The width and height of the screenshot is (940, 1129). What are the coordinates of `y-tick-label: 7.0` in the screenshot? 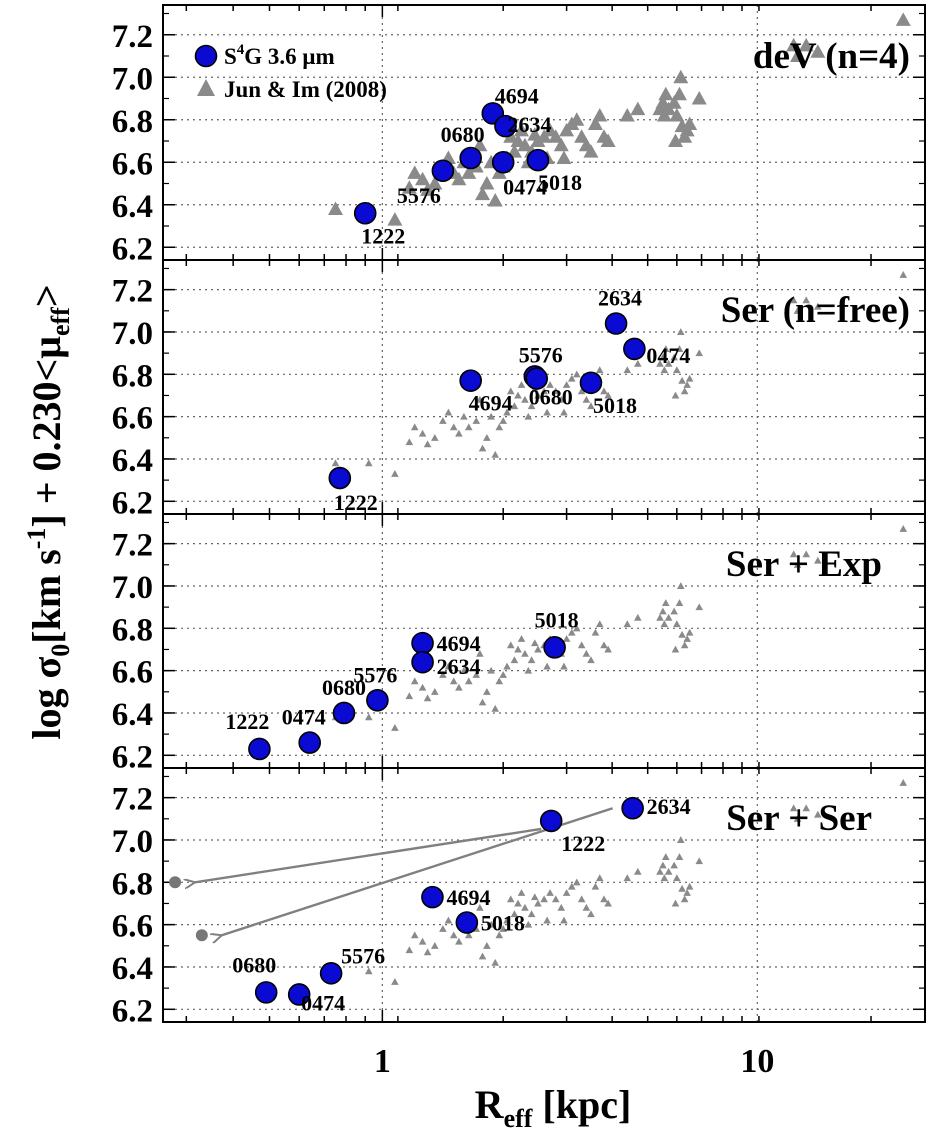 It's located at (132, 842).